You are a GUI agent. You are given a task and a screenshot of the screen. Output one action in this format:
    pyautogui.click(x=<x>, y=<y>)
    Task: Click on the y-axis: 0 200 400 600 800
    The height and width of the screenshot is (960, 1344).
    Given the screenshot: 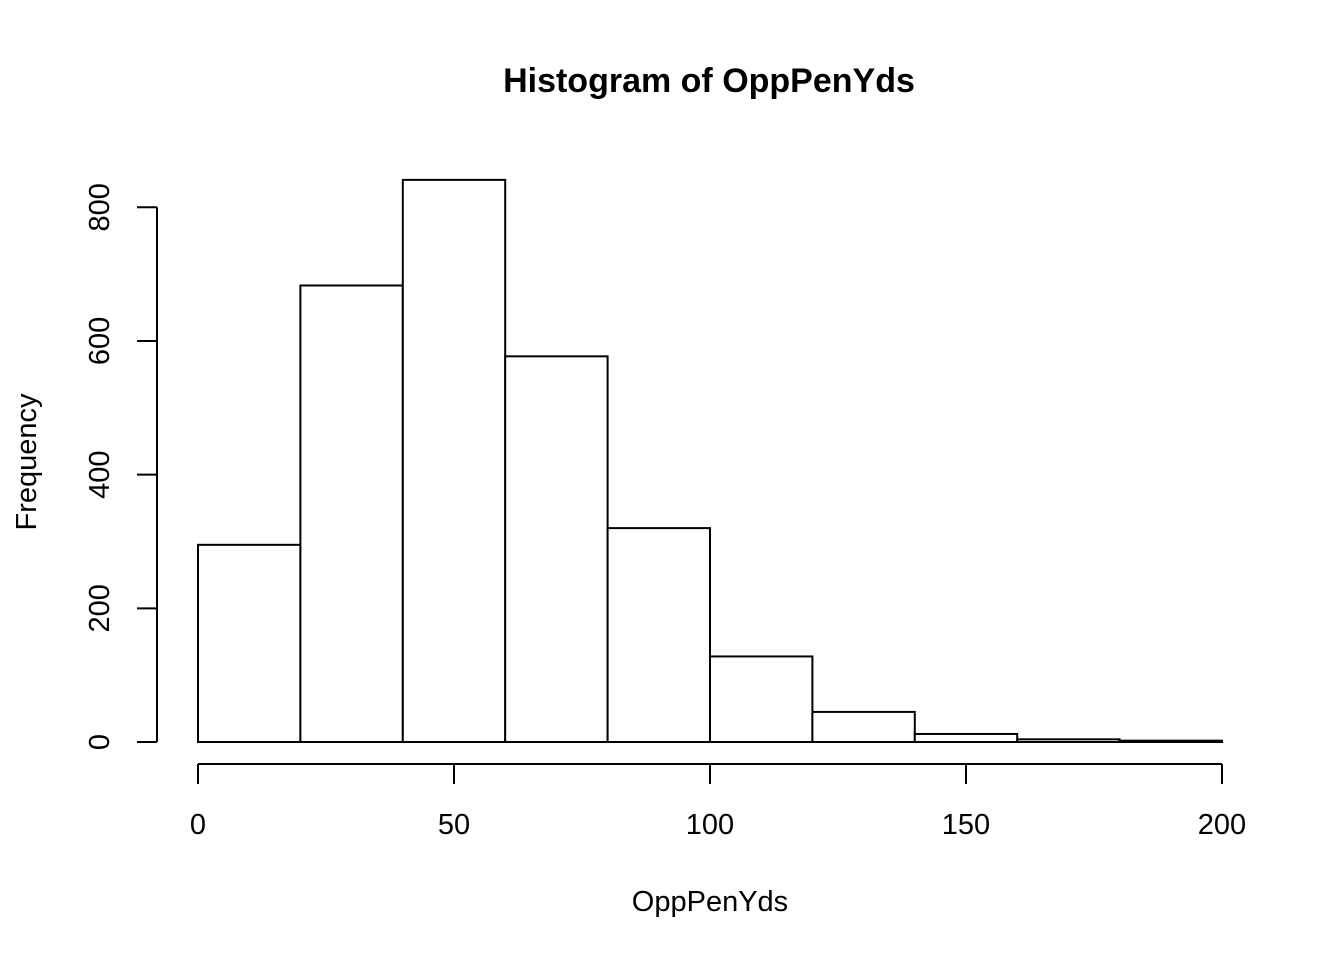 What is the action you would take?
    pyautogui.click(x=121, y=466)
    